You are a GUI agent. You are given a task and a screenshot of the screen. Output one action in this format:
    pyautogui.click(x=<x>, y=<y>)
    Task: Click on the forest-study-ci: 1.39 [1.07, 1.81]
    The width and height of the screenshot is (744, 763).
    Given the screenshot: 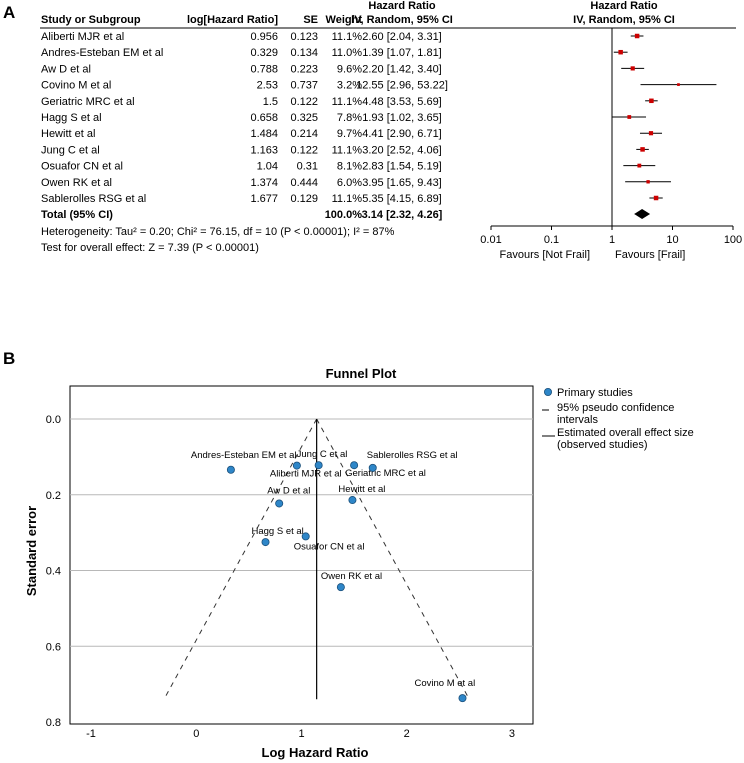 What is the action you would take?
    pyautogui.click(x=402, y=53)
    